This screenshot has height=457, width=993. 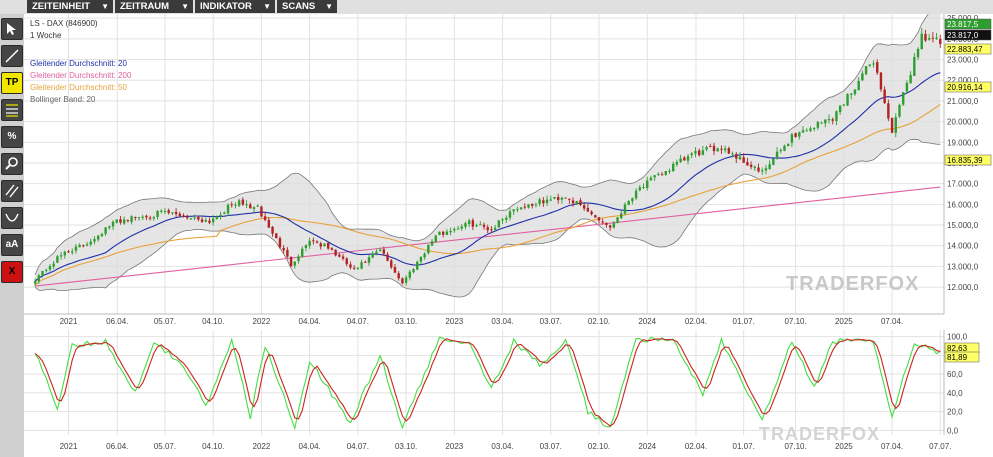 I want to click on arc-icon, so click(x=12, y=217).